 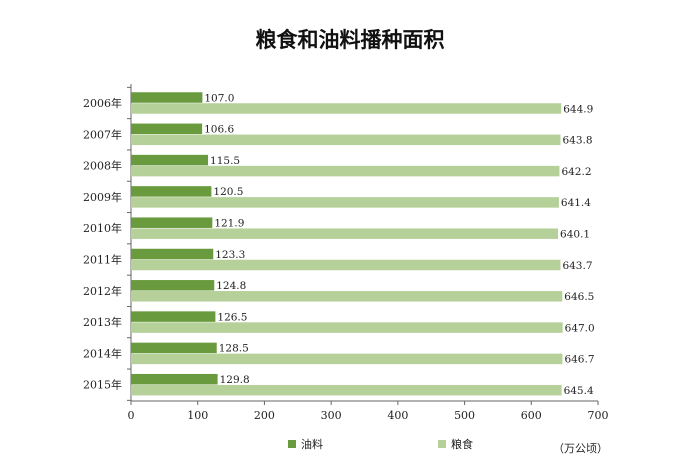 I want to click on x-tick-label: 200, so click(x=264, y=415).